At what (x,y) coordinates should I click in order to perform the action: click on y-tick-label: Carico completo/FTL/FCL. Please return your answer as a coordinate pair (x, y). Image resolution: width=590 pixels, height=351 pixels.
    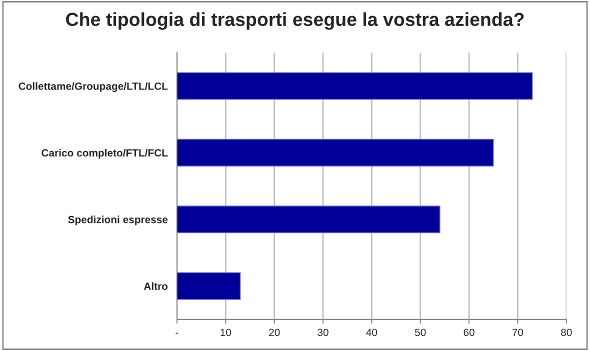
    Looking at the image, I should click on (105, 153).